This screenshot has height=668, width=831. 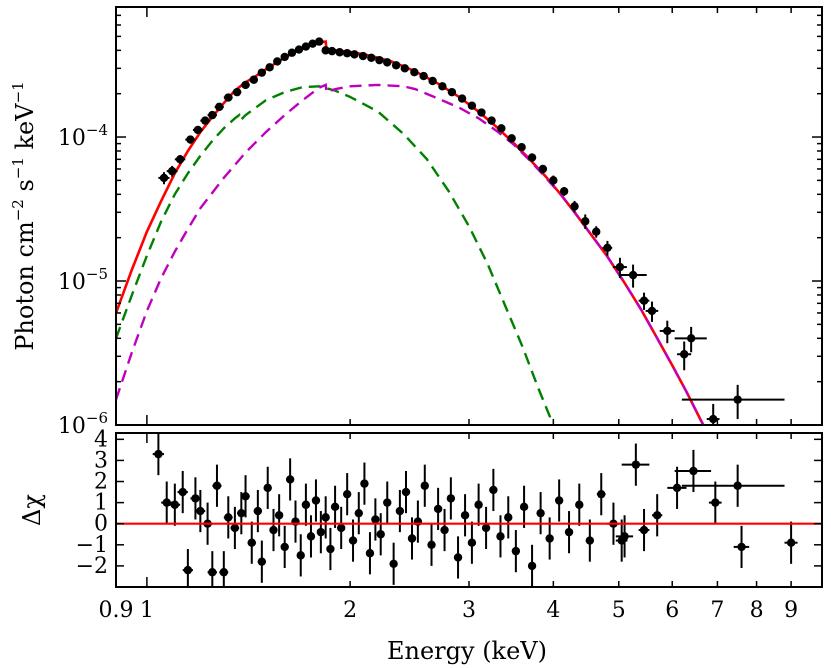 What do you see at coordinates (791, 610) in the screenshot?
I see `x-tick-label: 9` at bounding box center [791, 610].